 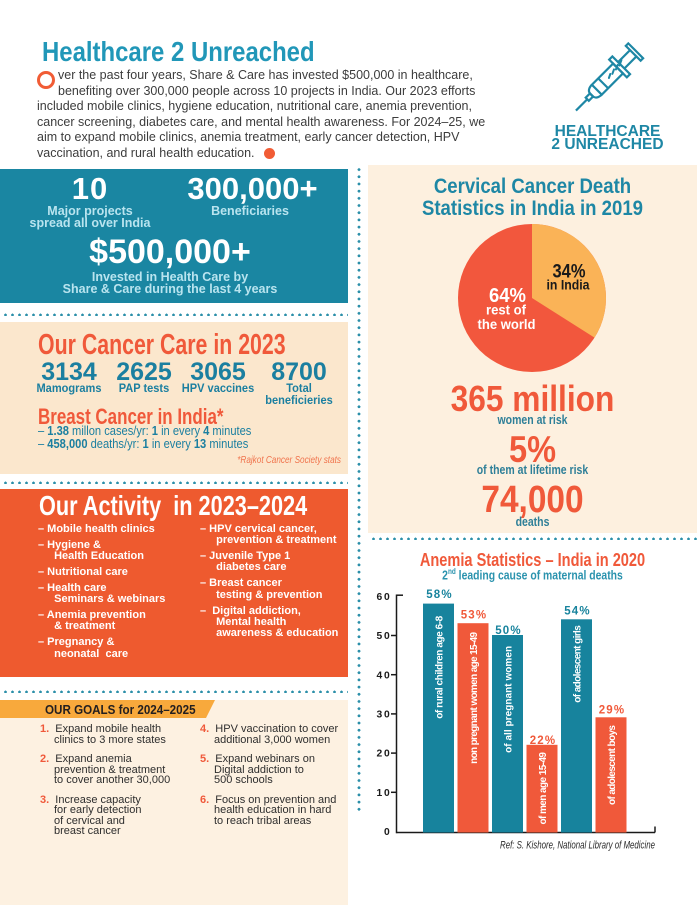 I want to click on svg-text: of adolescent girls, so click(x=578, y=664).